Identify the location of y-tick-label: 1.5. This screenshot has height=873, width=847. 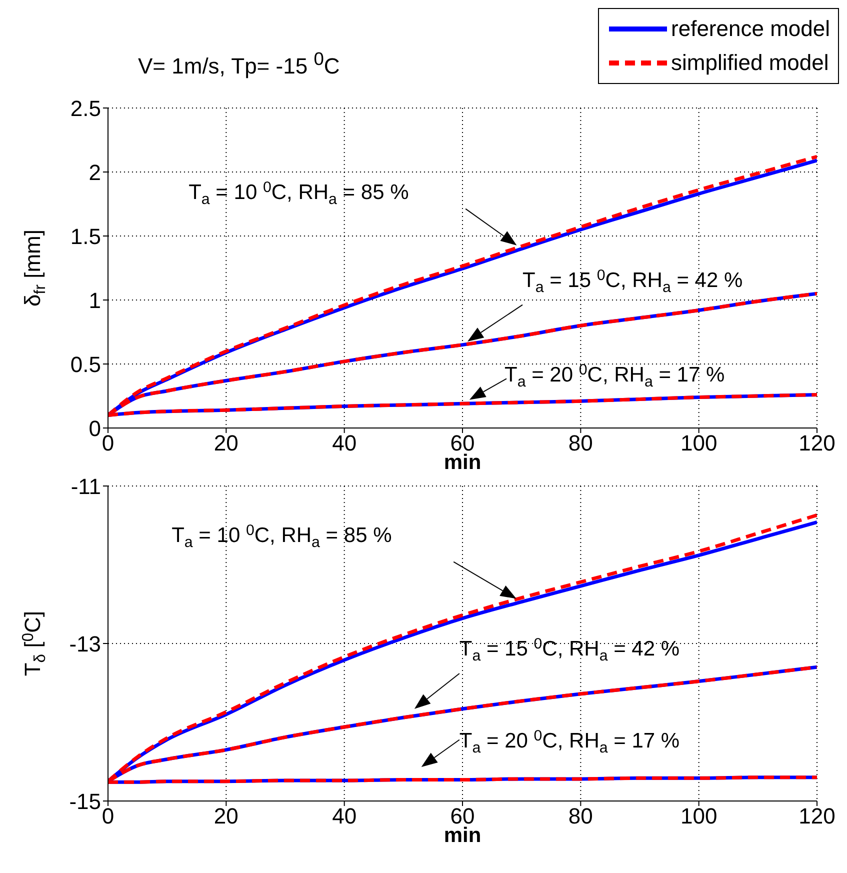
(85, 236).